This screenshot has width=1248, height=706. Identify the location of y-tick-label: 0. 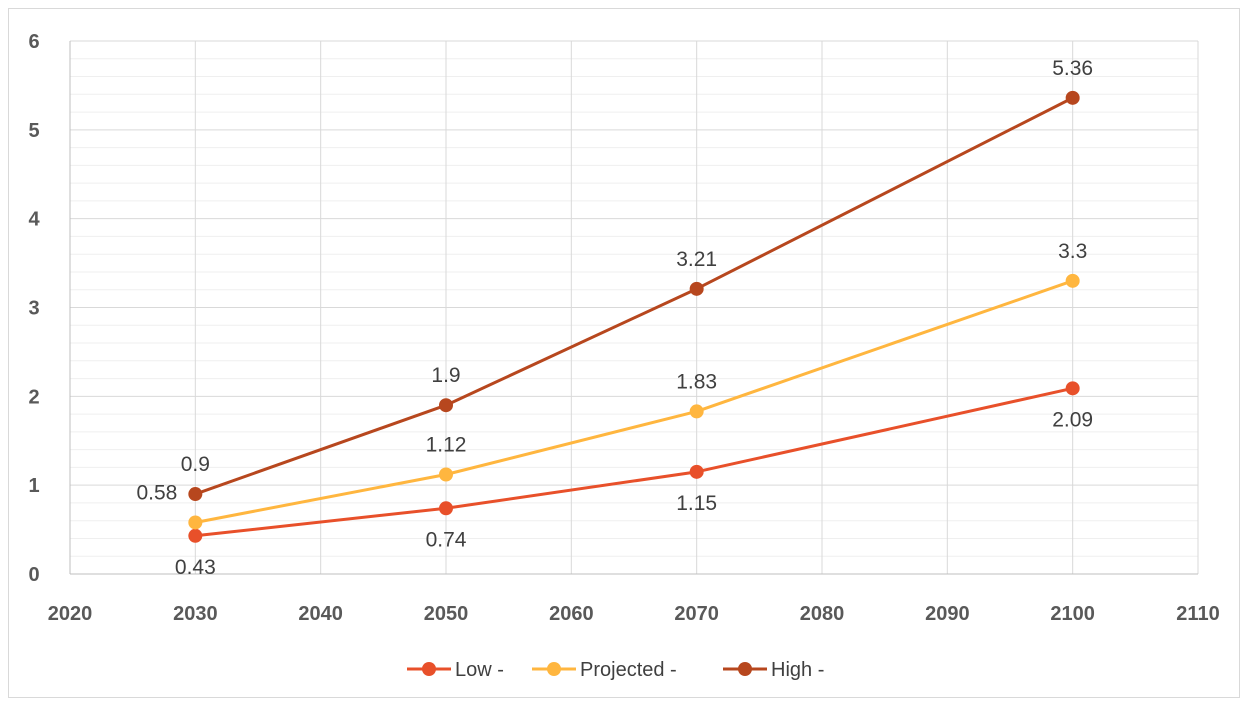
(33, 575).